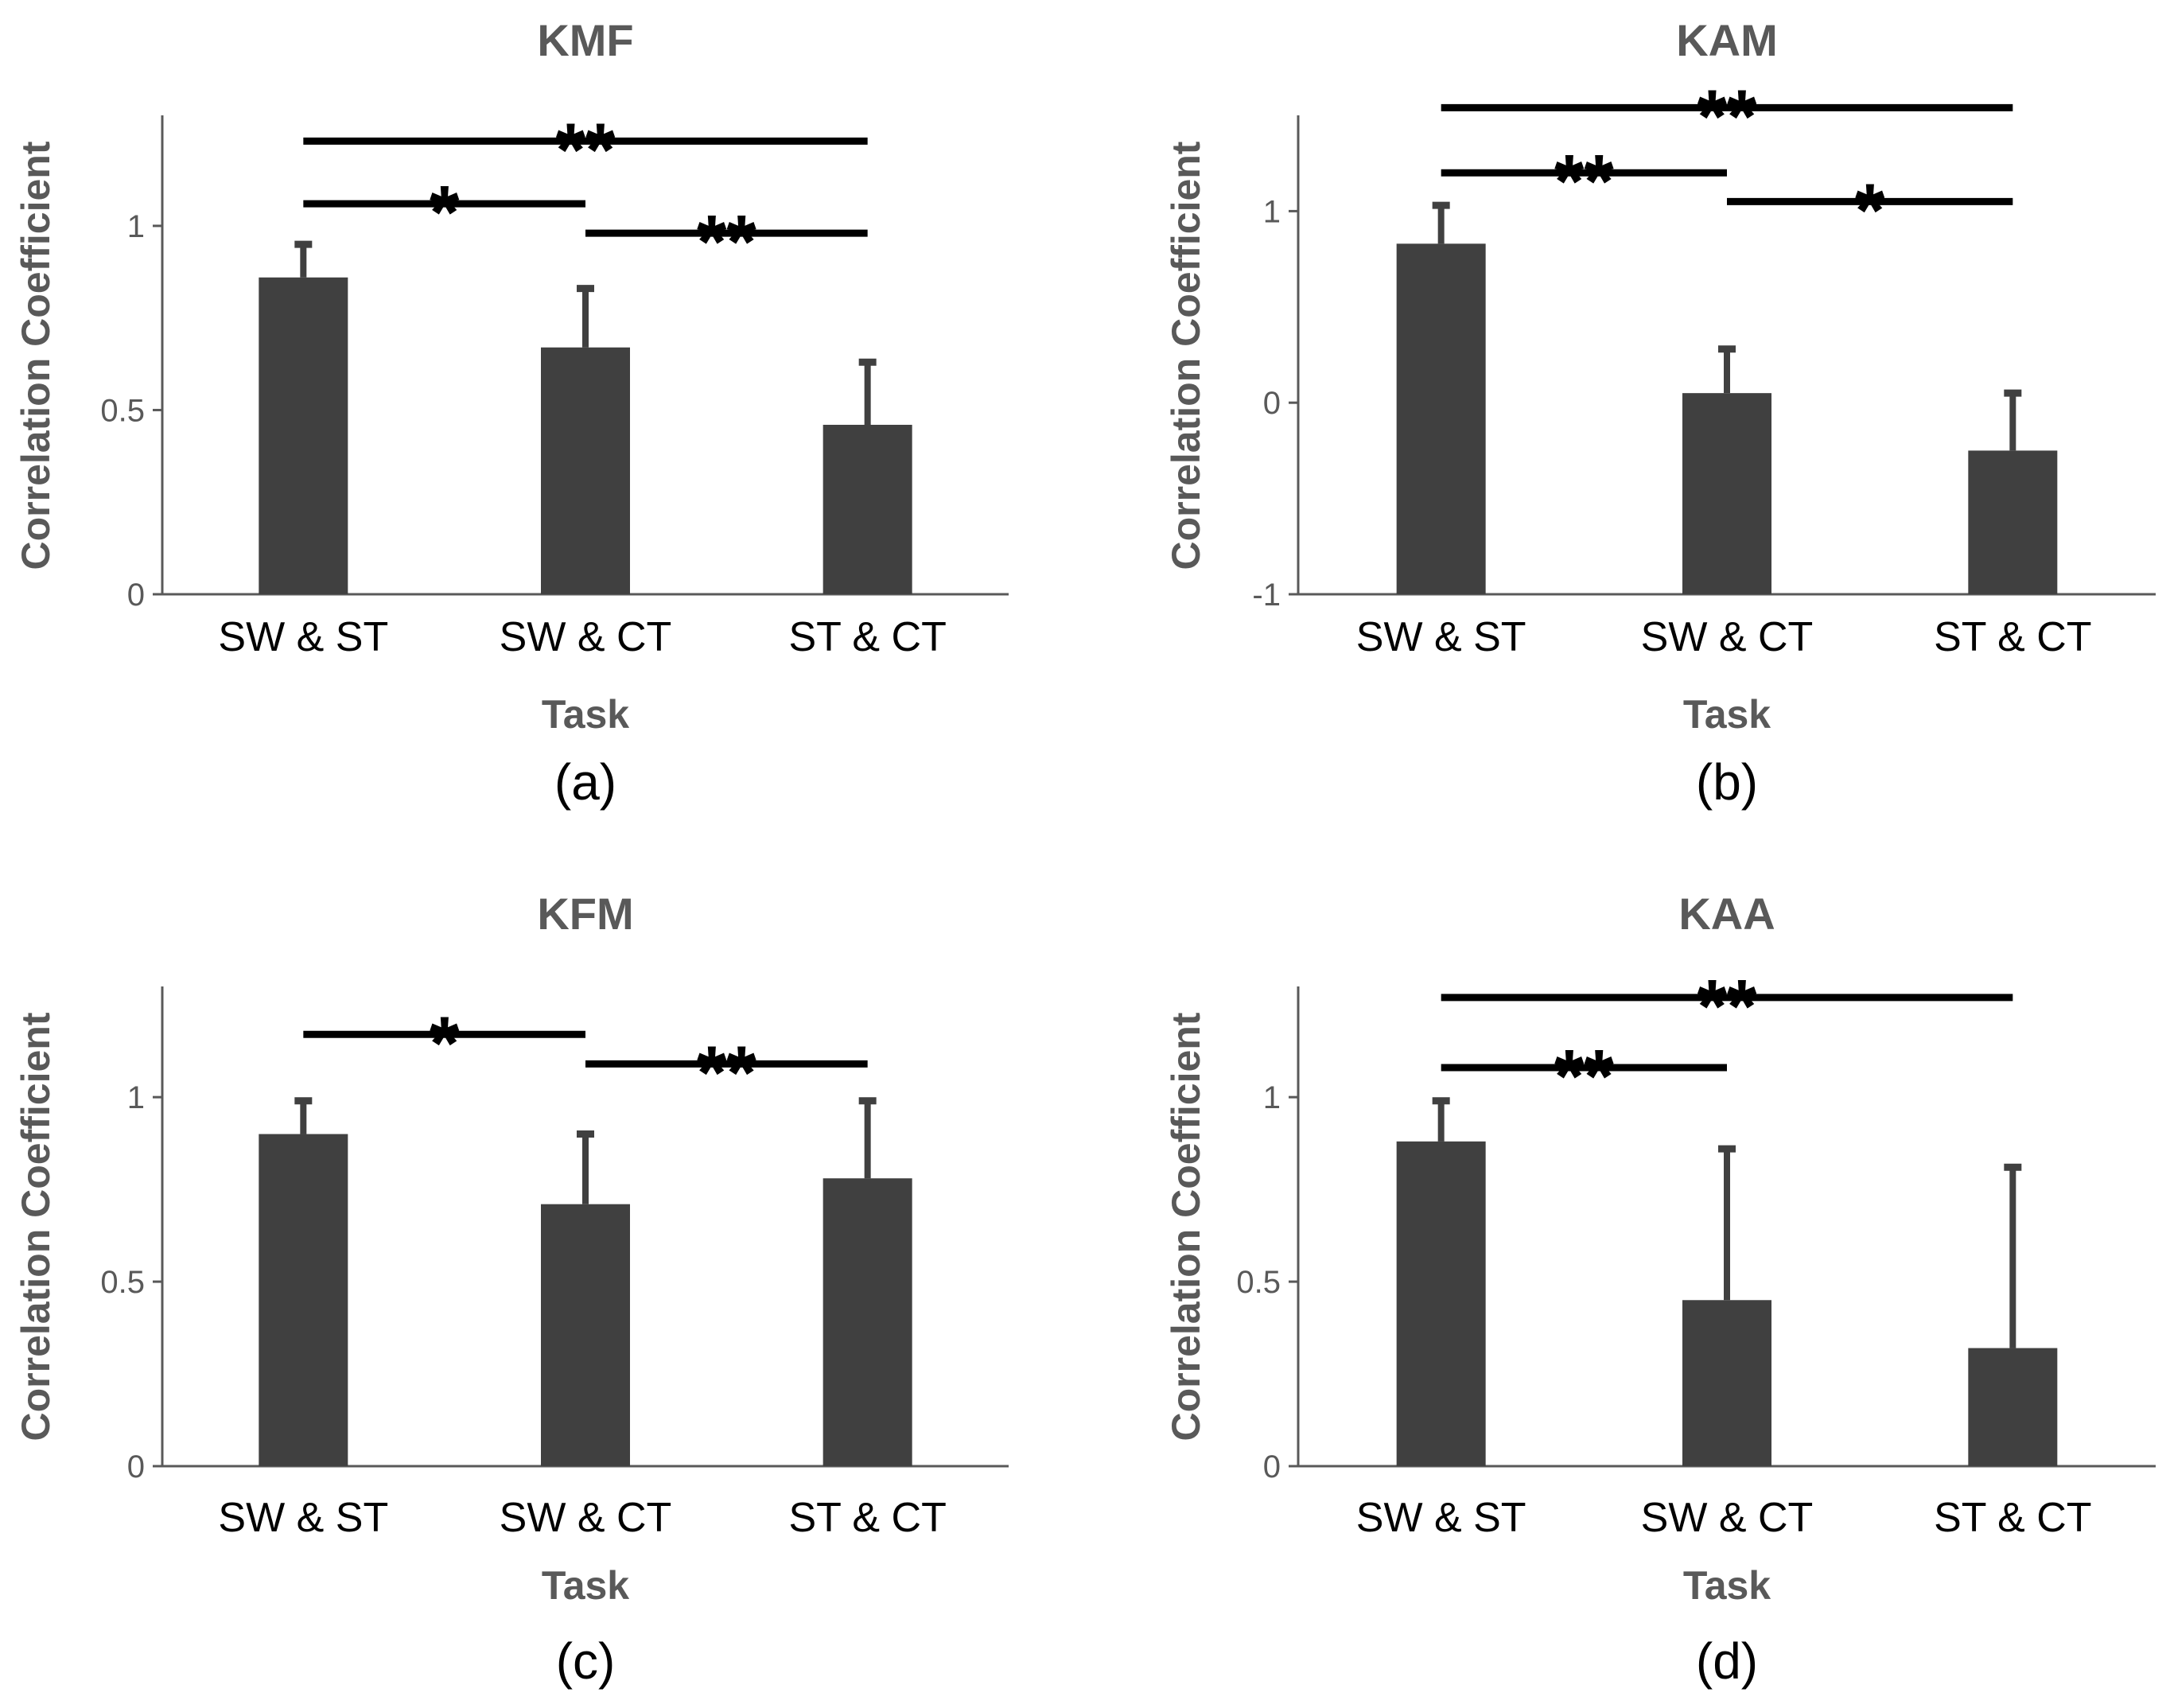  Describe the element at coordinates (586, 1661) in the screenshot. I see `panel-label: (c)` at that location.